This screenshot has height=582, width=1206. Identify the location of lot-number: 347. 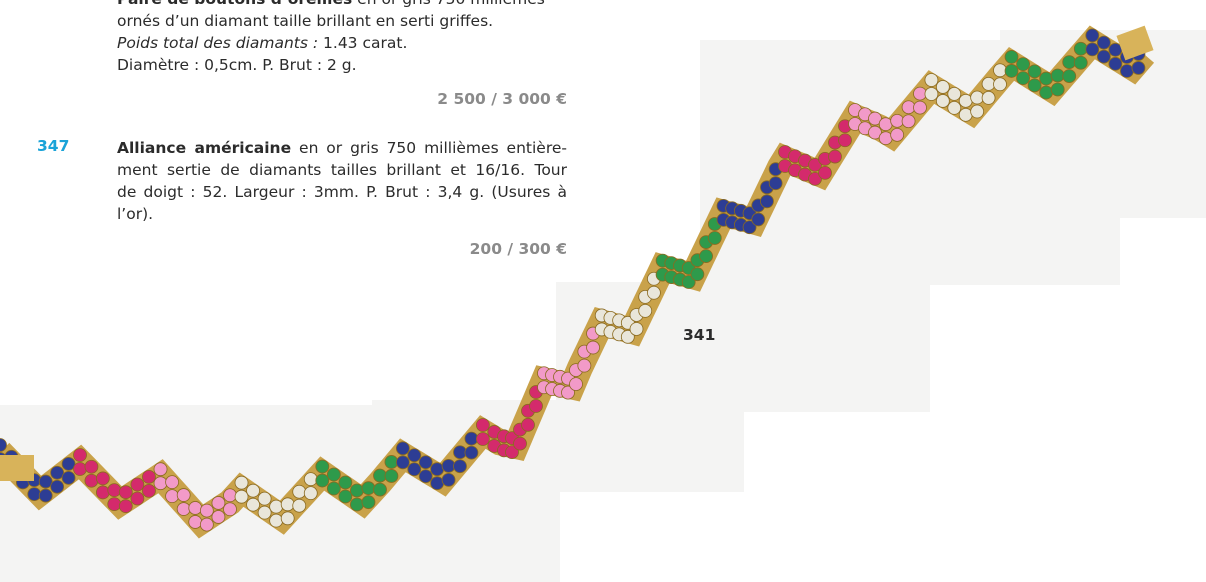
(53, 146).